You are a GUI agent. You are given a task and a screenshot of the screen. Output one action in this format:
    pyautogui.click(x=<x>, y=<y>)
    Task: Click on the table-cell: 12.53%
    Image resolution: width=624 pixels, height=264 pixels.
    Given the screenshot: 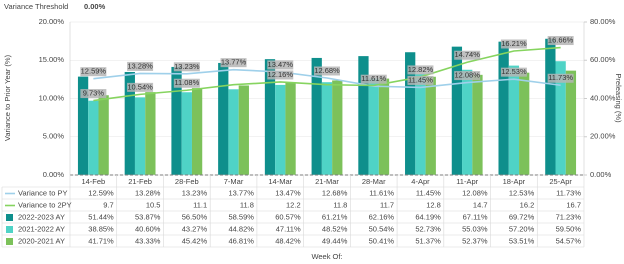 What is the action you would take?
    pyautogui.click(x=522, y=192)
    